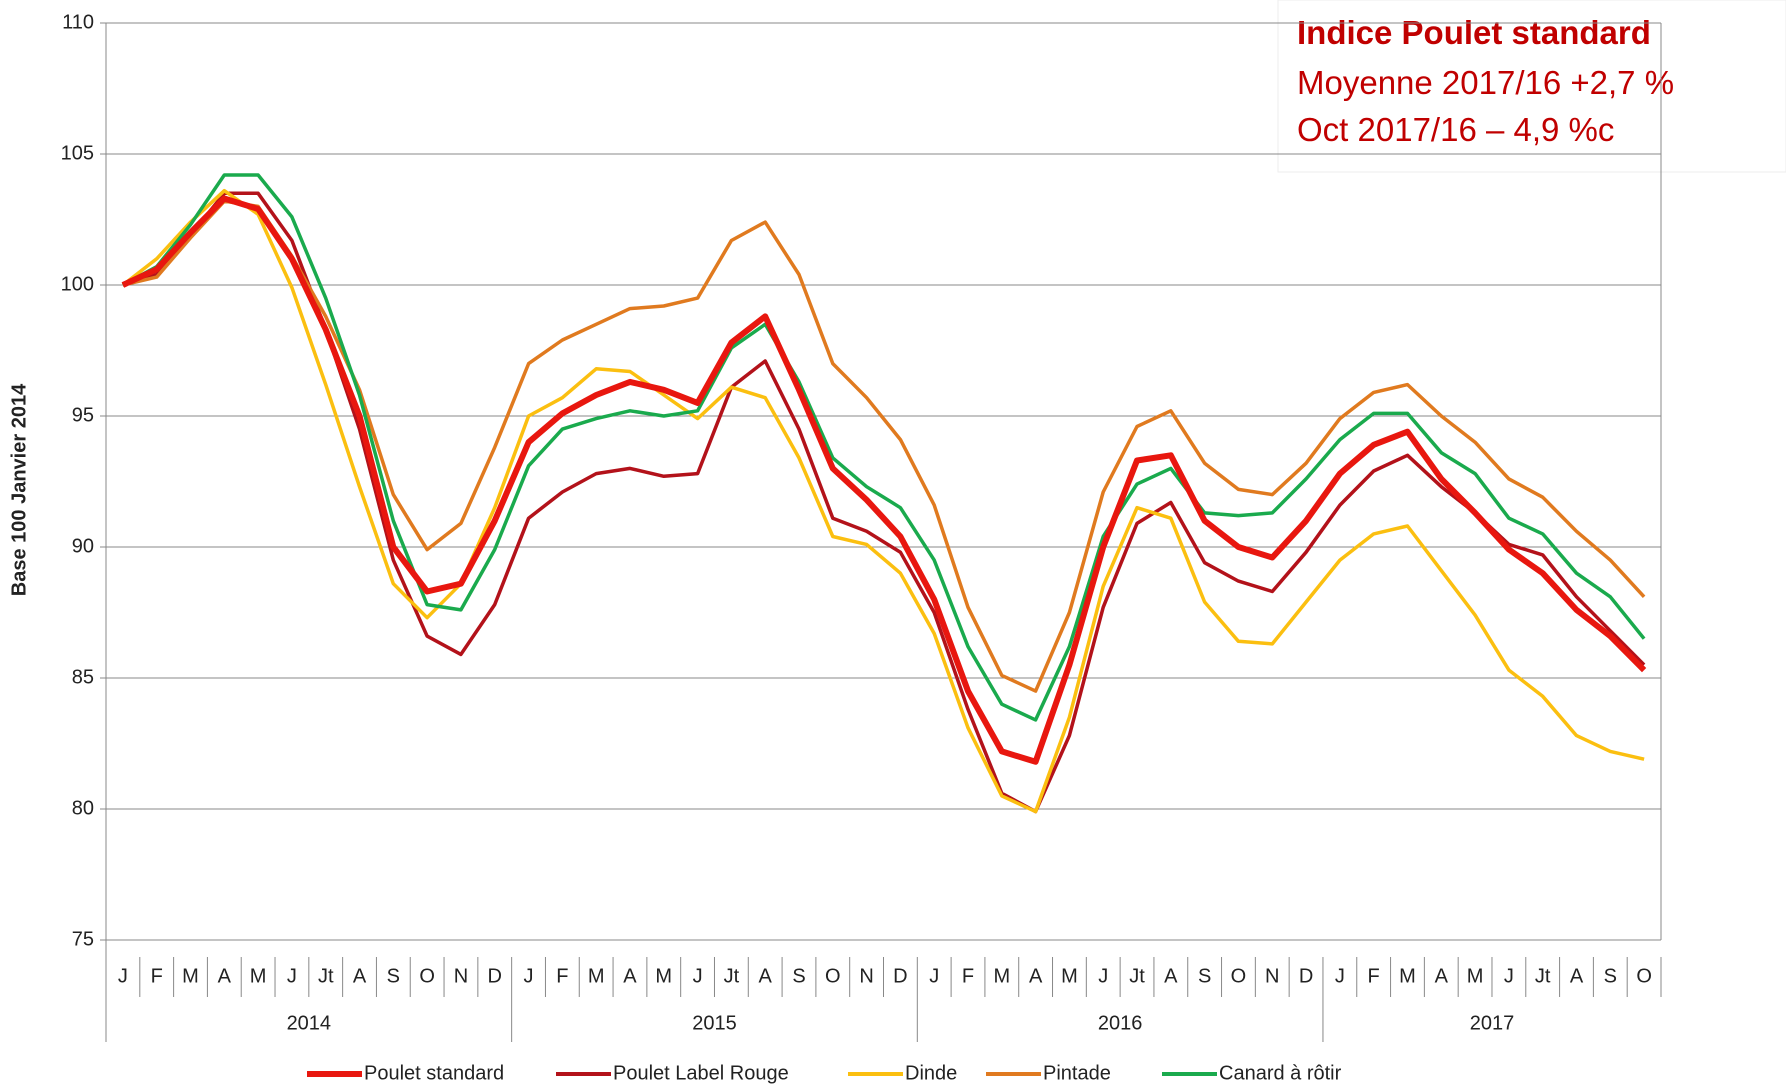  What do you see at coordinates (78, 22) in the screenshot?
I see `y-tick-label: 110` at bounding box center [78, 22].